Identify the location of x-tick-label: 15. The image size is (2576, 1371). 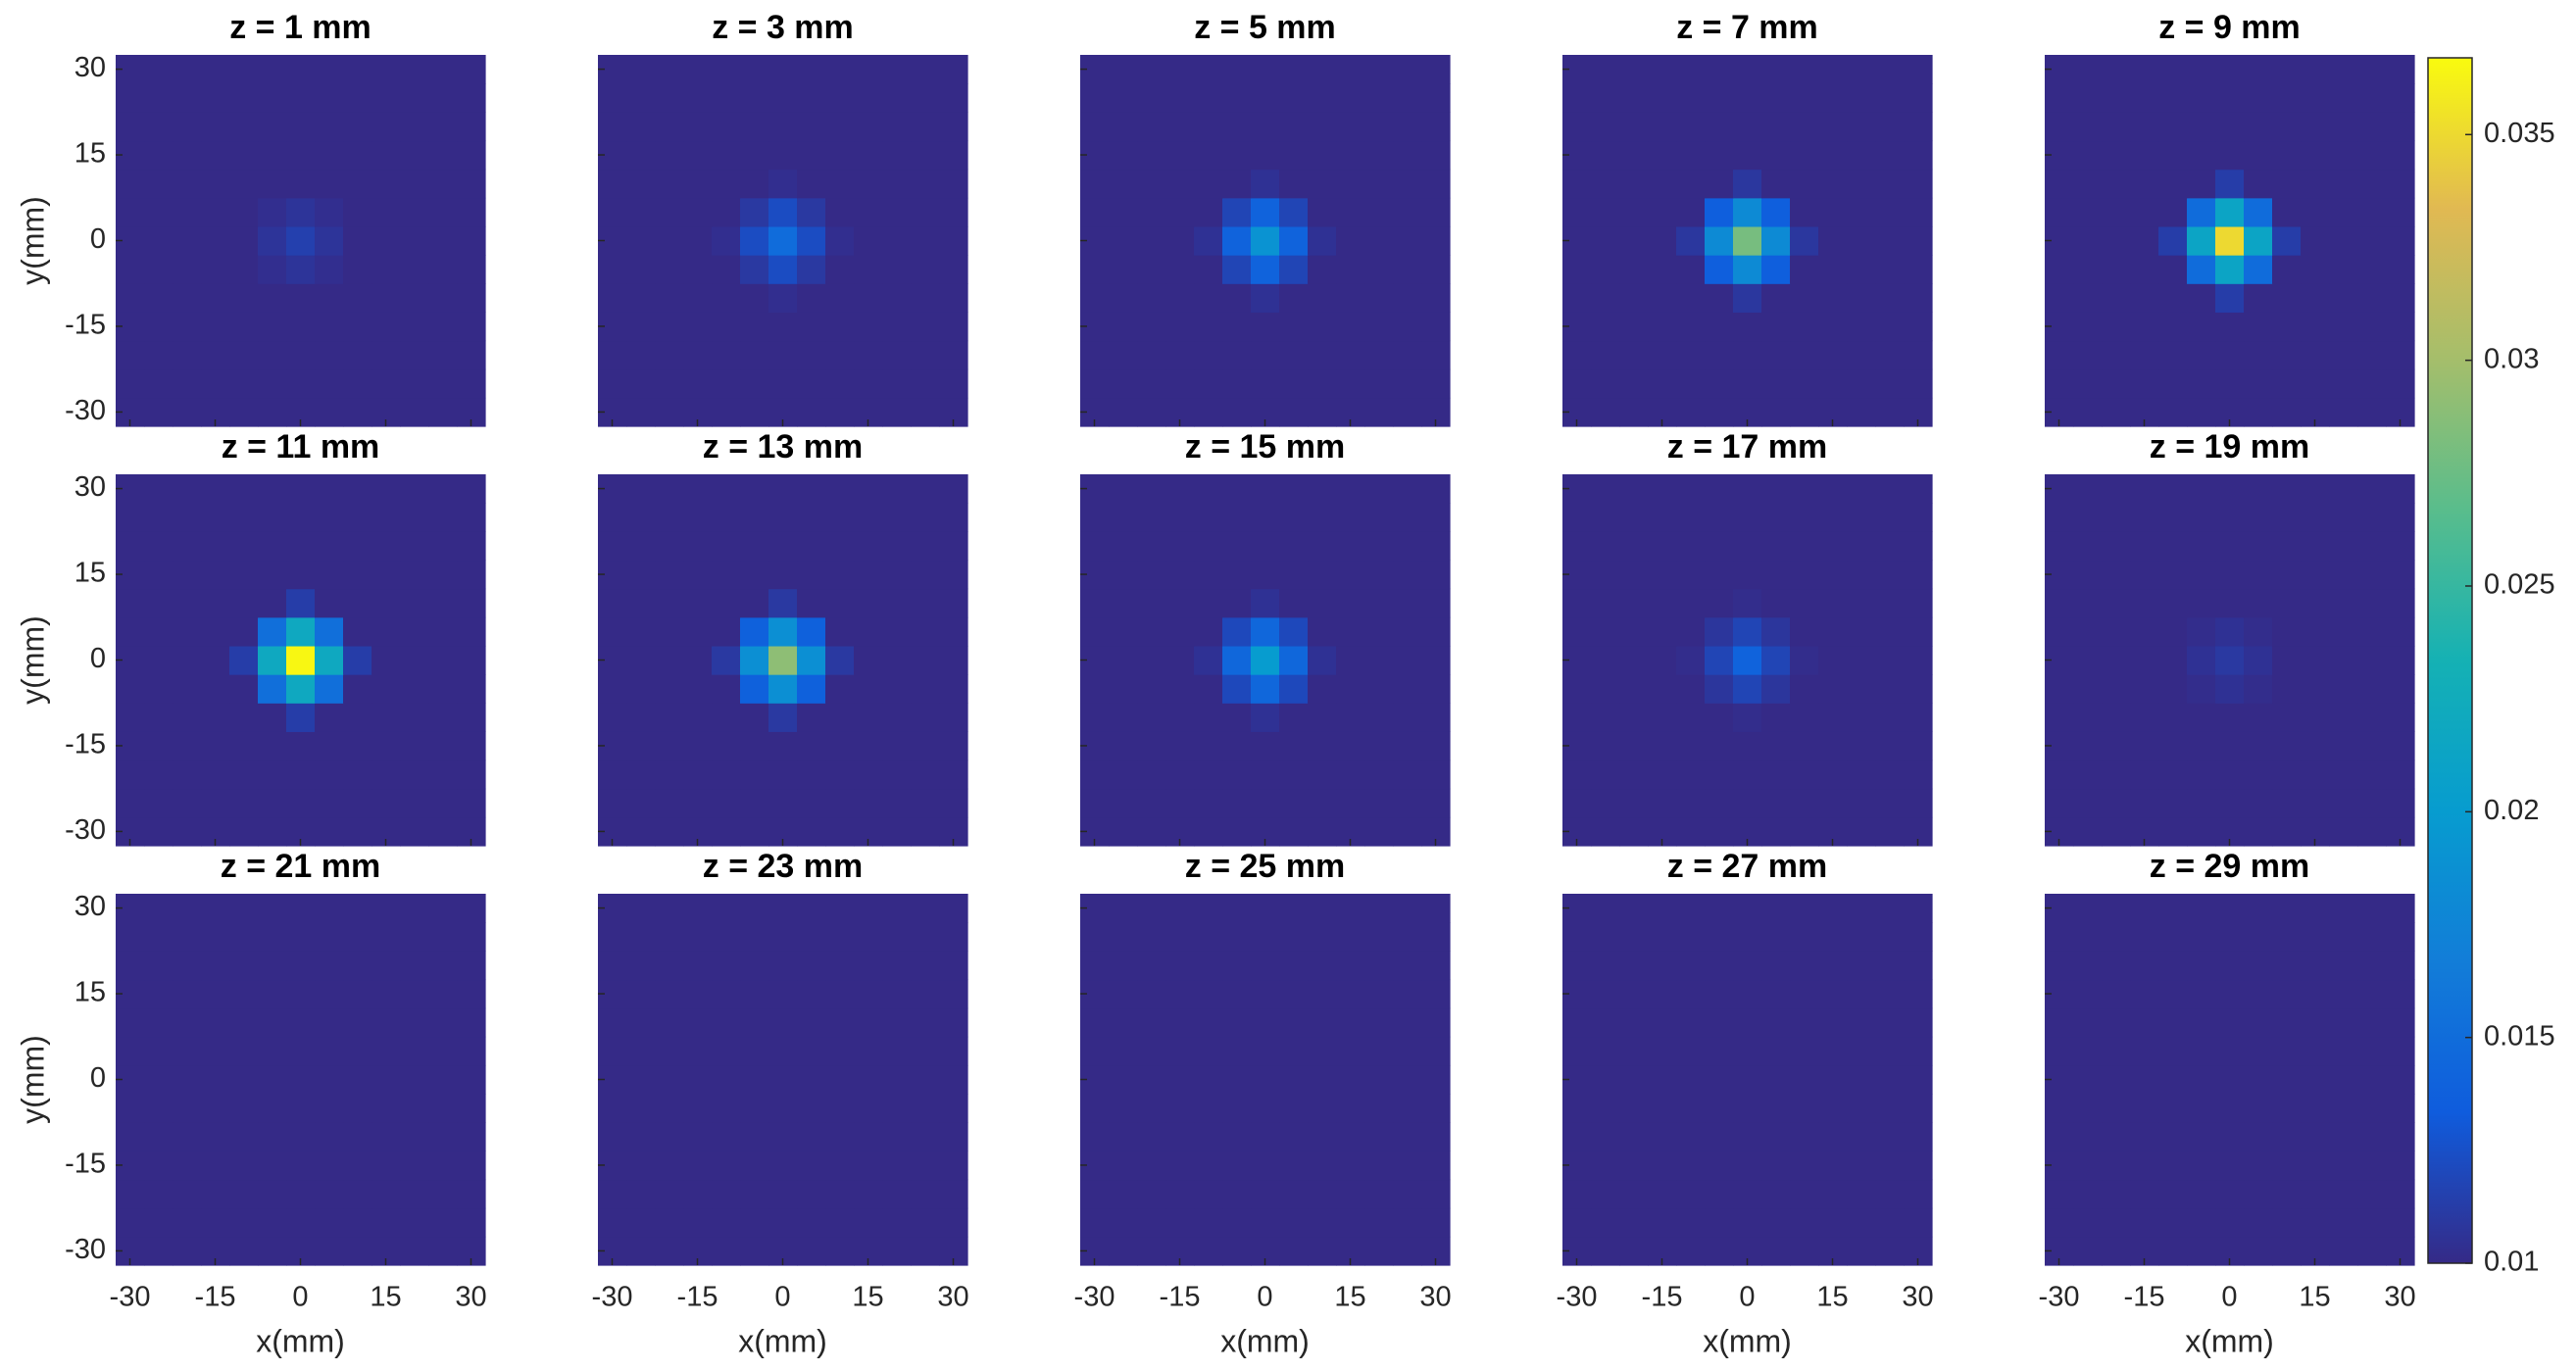
(385, 1297).